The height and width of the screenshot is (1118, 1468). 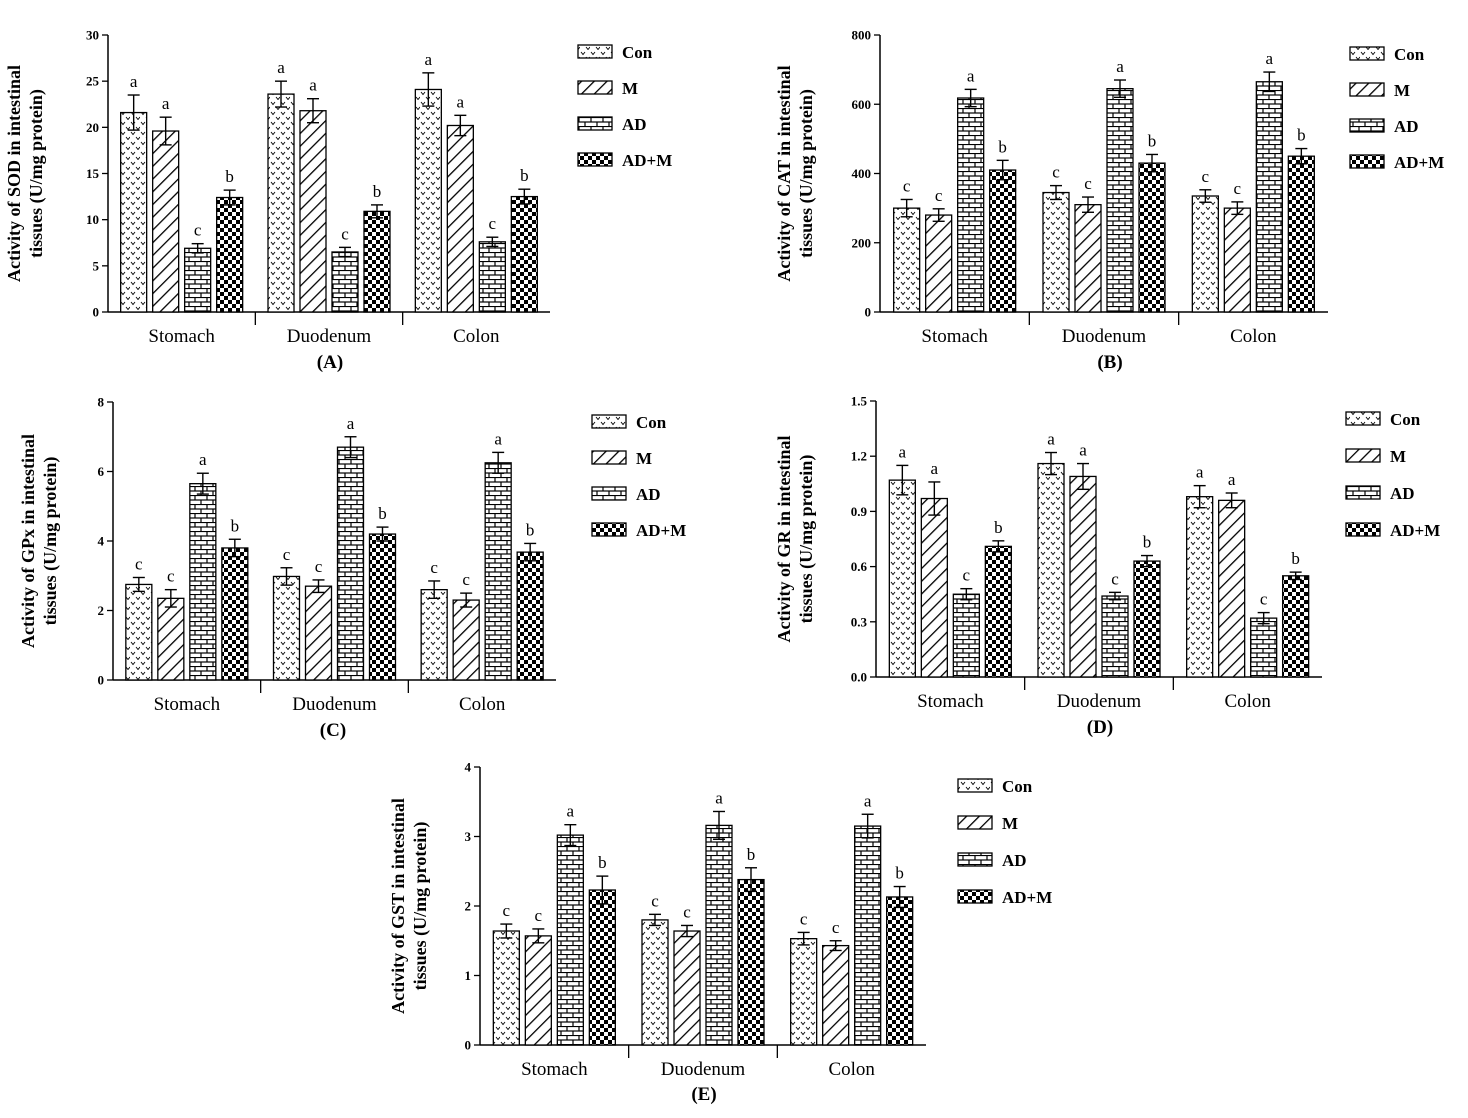 What do you see at coordinates (468, 975) in the screenshot?
I see `y-tick-label: 1` at bounding box center [468, 975].